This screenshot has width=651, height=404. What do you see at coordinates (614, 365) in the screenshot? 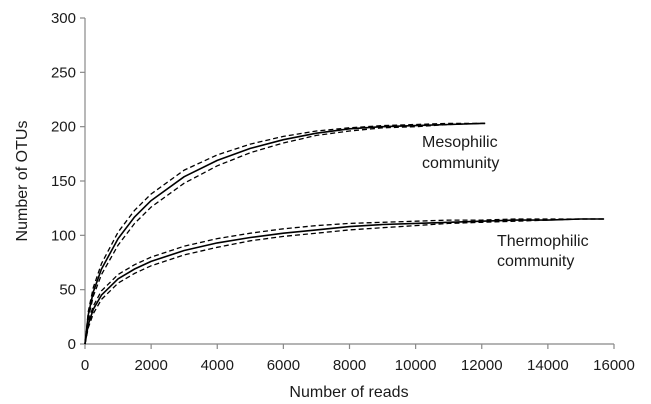
I see `x-tick-label: 16000` at bounding box center [614, 365].